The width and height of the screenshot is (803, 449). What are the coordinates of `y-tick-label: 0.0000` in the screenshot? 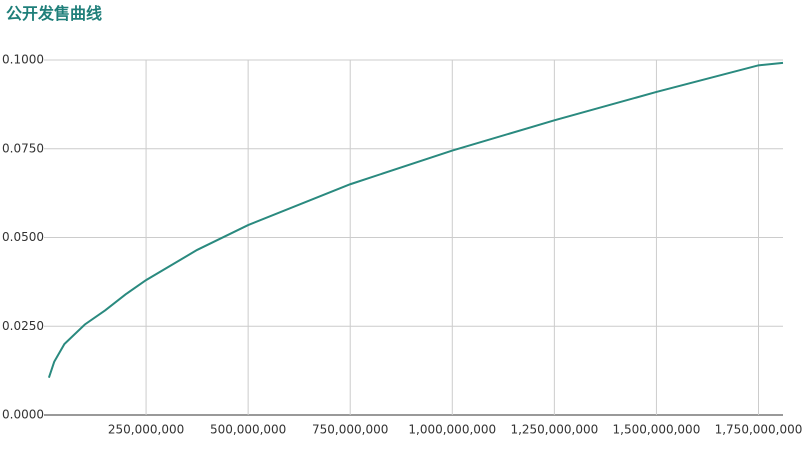 It's located at (23, 415).